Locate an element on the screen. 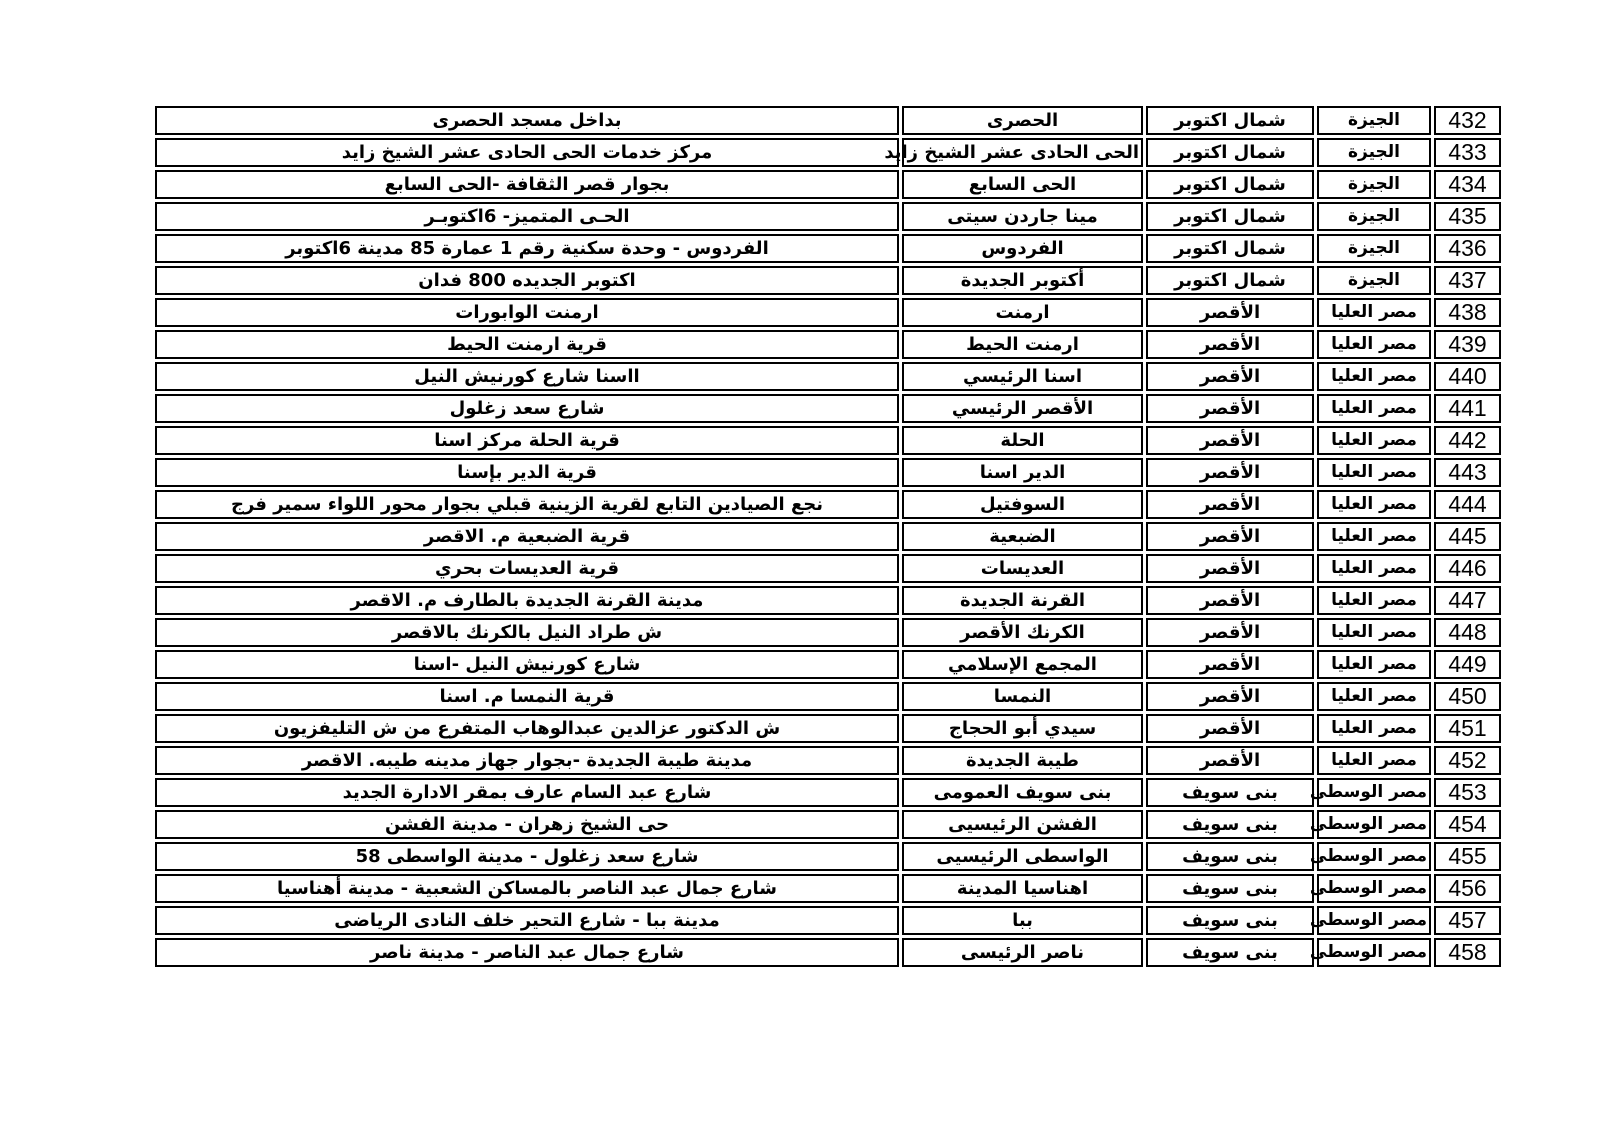  address-cell: ش طراد النيل بالكرنك بالاقصر is located at coordinates (527, 632).